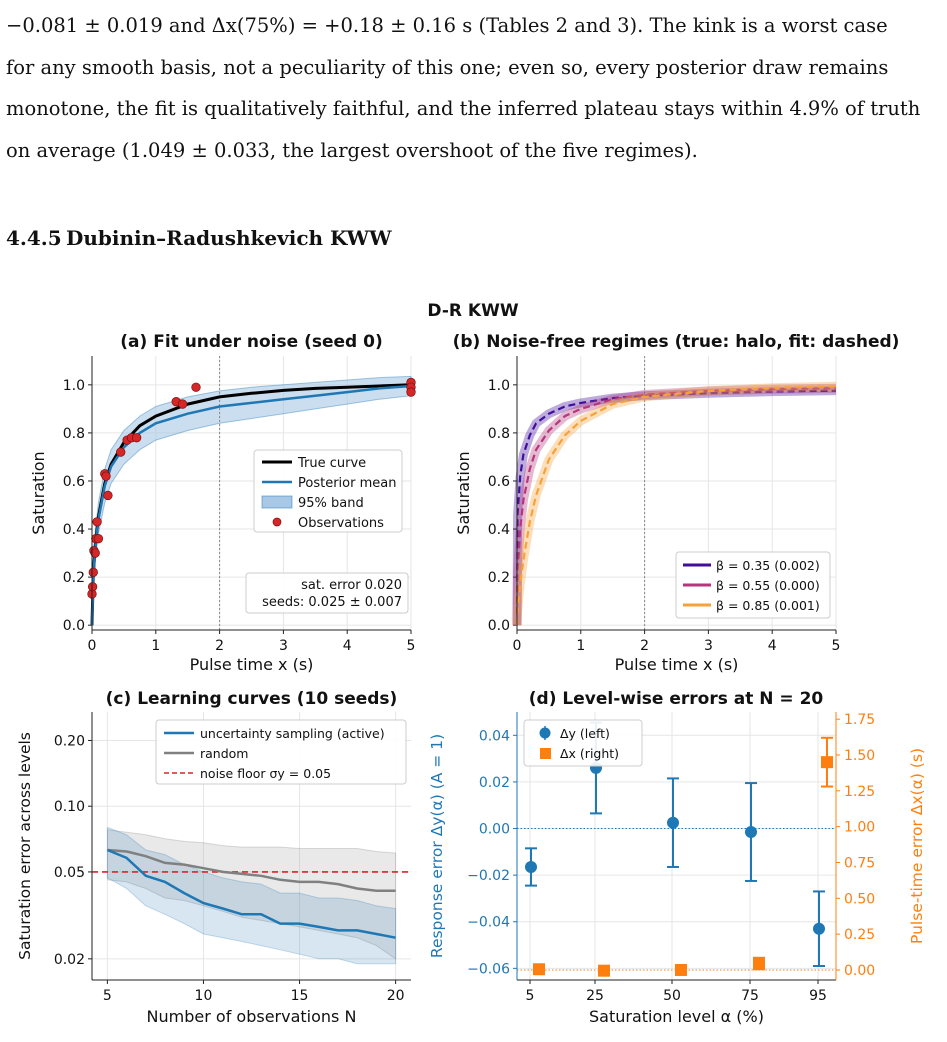  Describe the element at coordinates (672, 996) in the screenshot. I see `panel-d-xtick-label: 50` at that location.